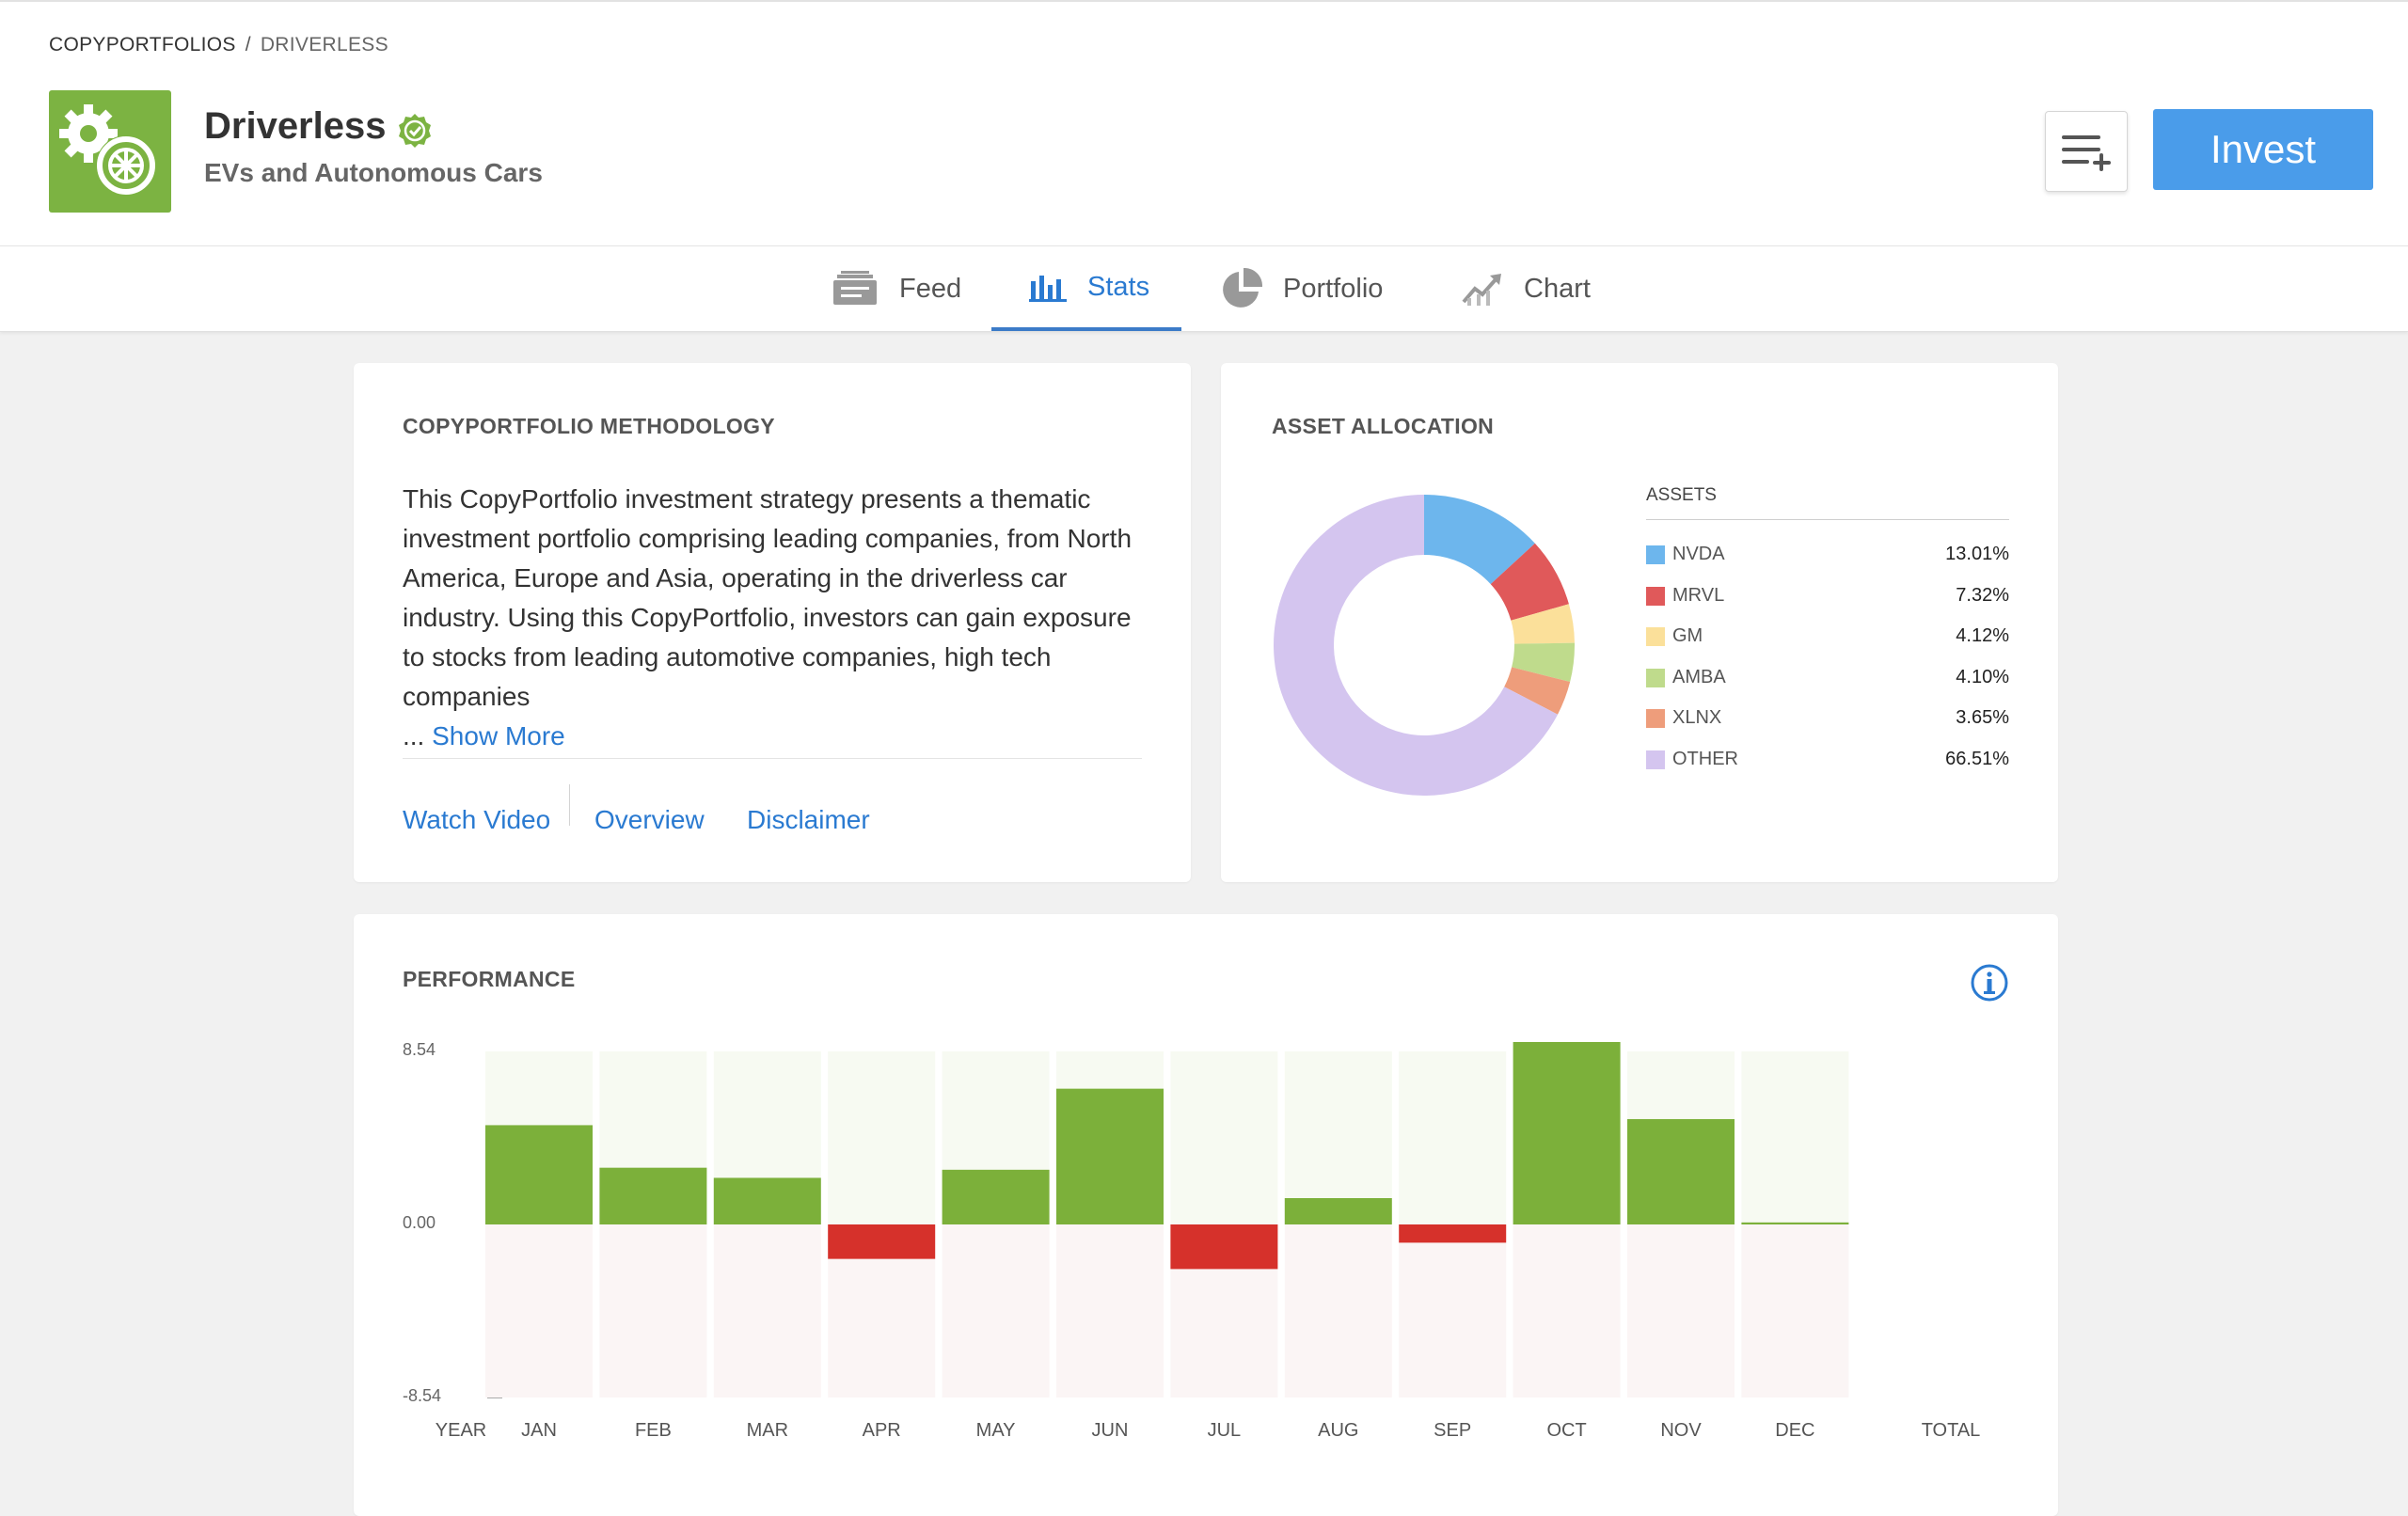 The width and height of the screenshot is (2408, 1516). Describe the element at coordinates (2086, 151) in the screenshot. I see `add-to-watchlist-button` at that location.